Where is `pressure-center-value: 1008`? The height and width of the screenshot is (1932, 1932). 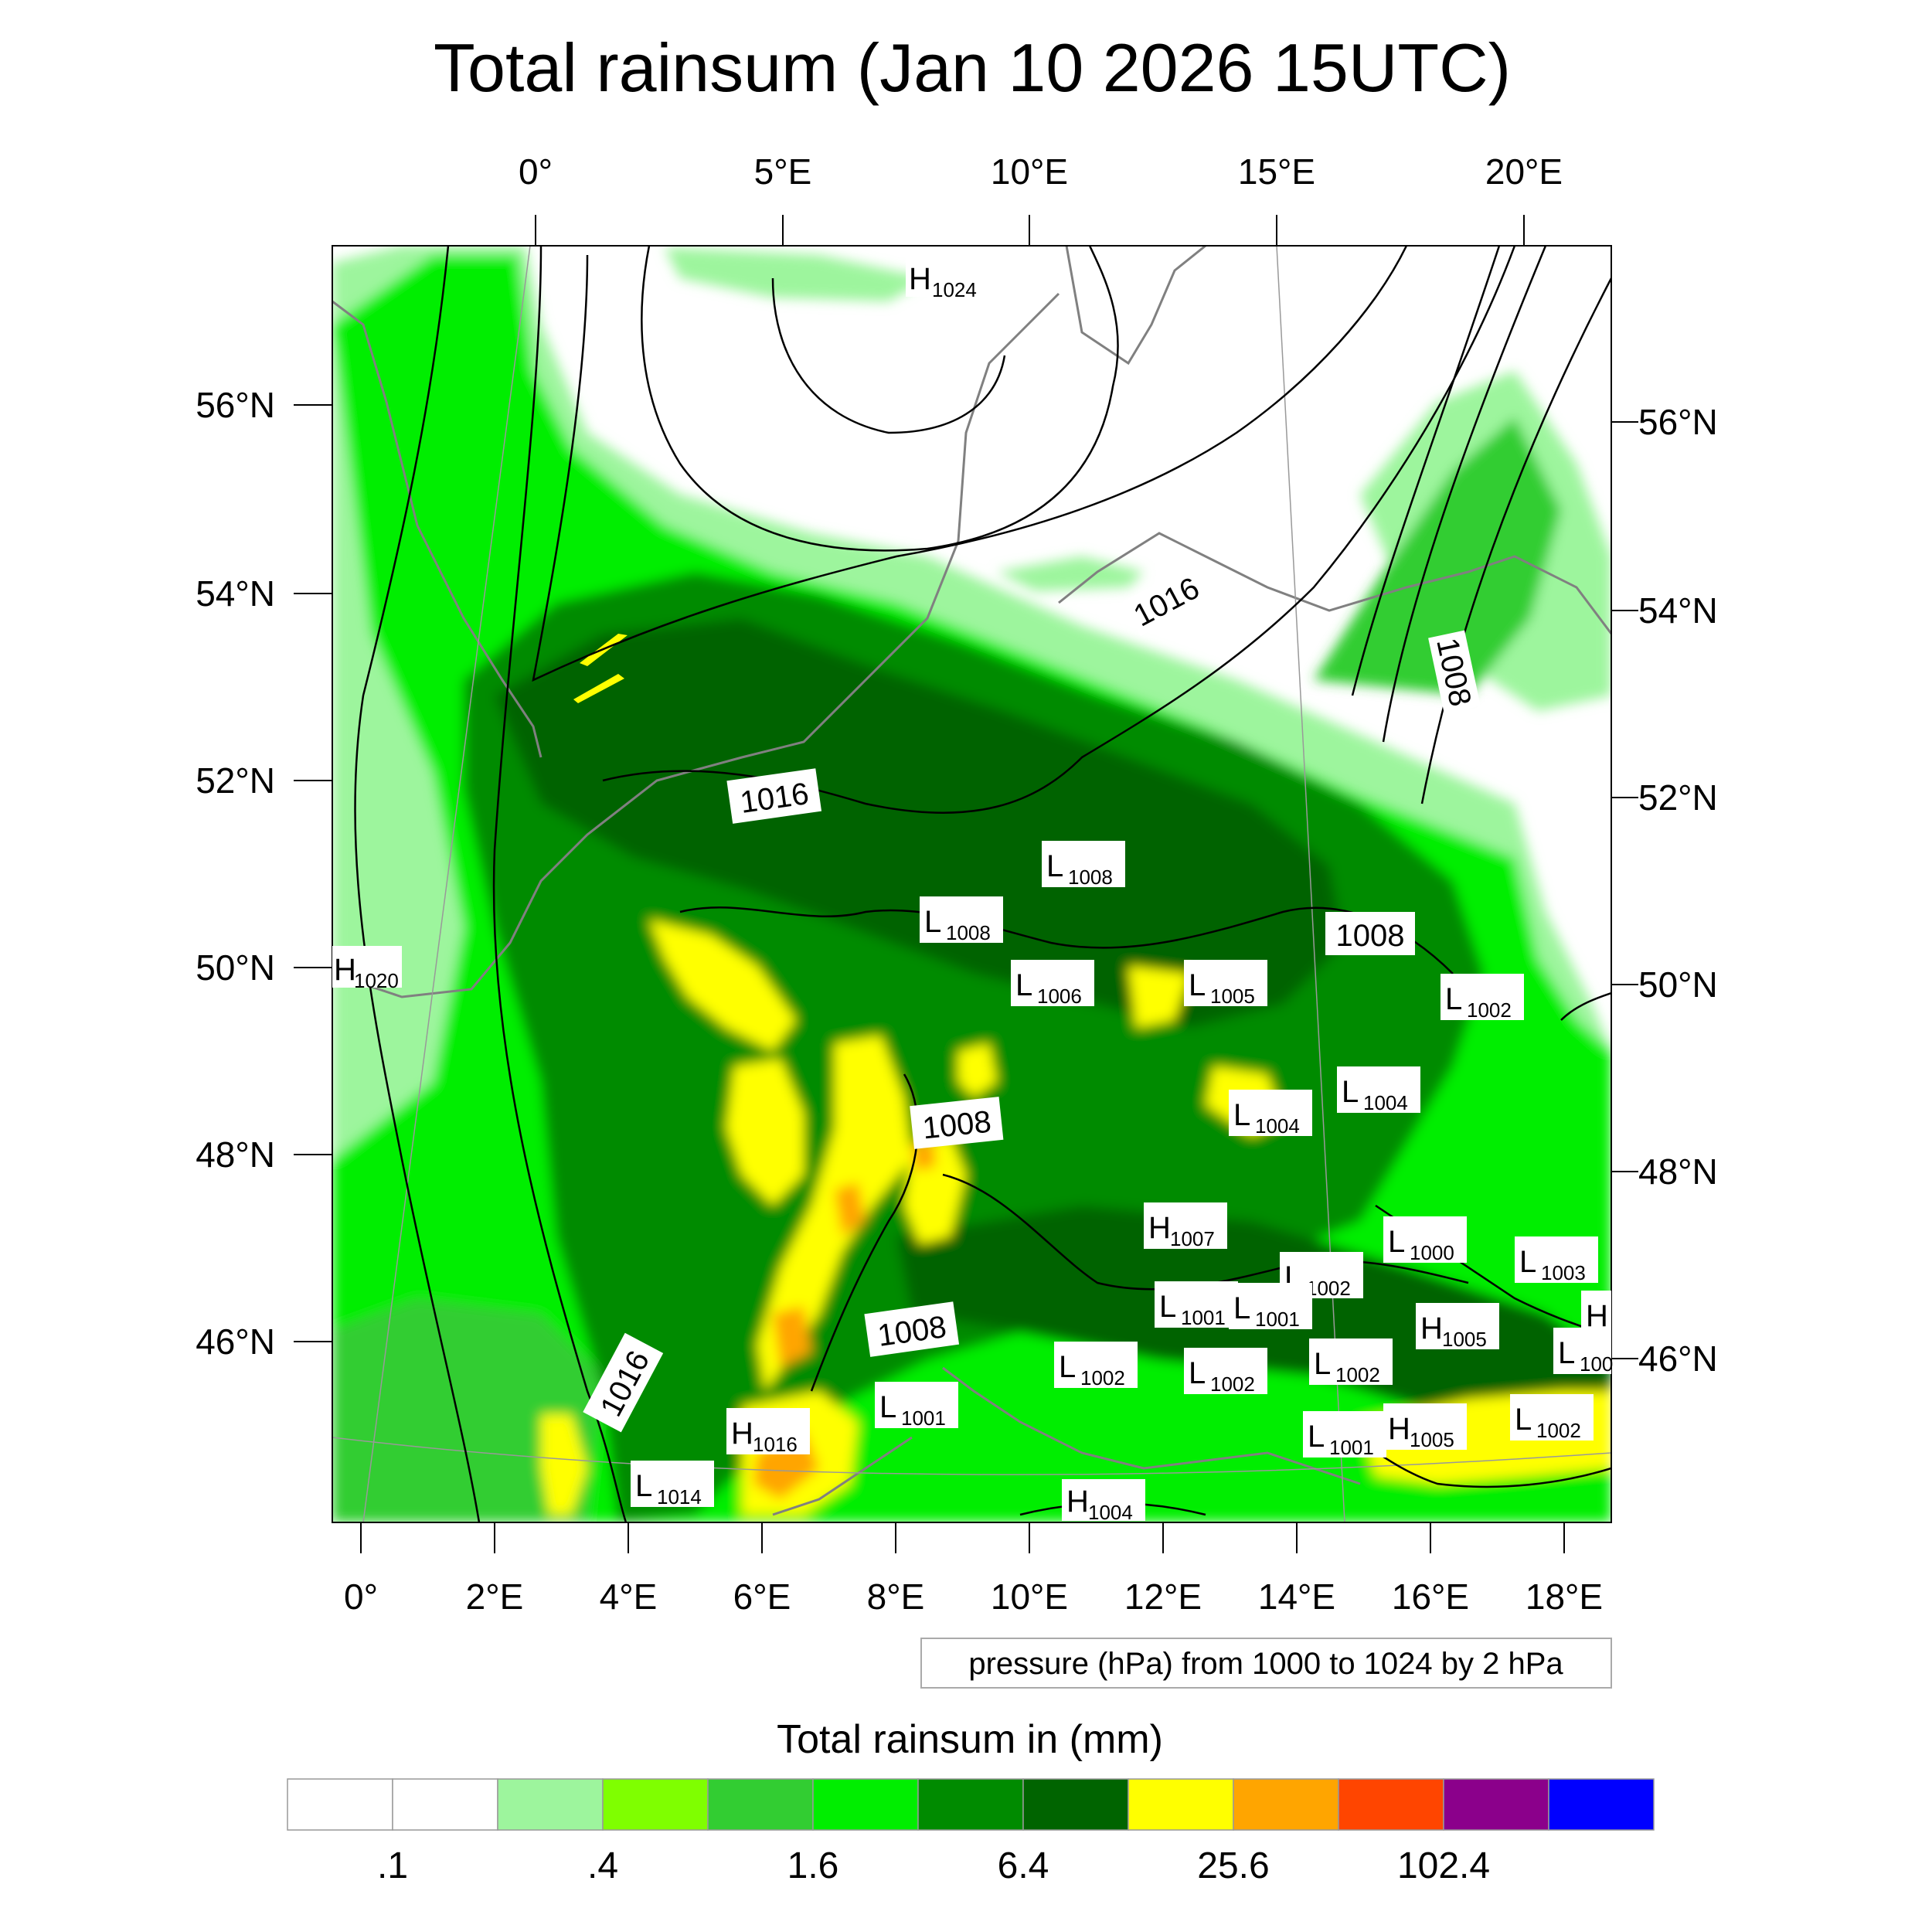
pressure-center-value: 1008 is located at coordinates (1091, 878).